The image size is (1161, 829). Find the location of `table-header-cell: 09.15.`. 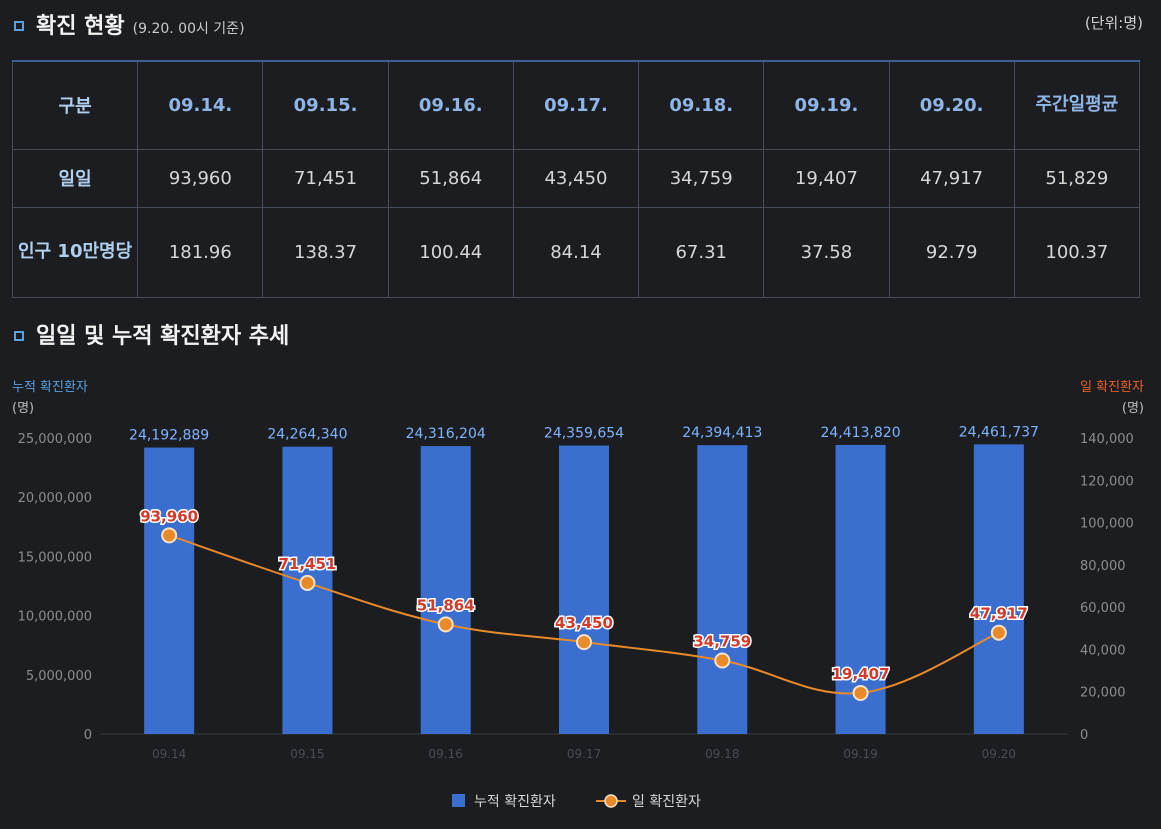

table-header-cell: 09.15. is located at coordinates (325, 105).